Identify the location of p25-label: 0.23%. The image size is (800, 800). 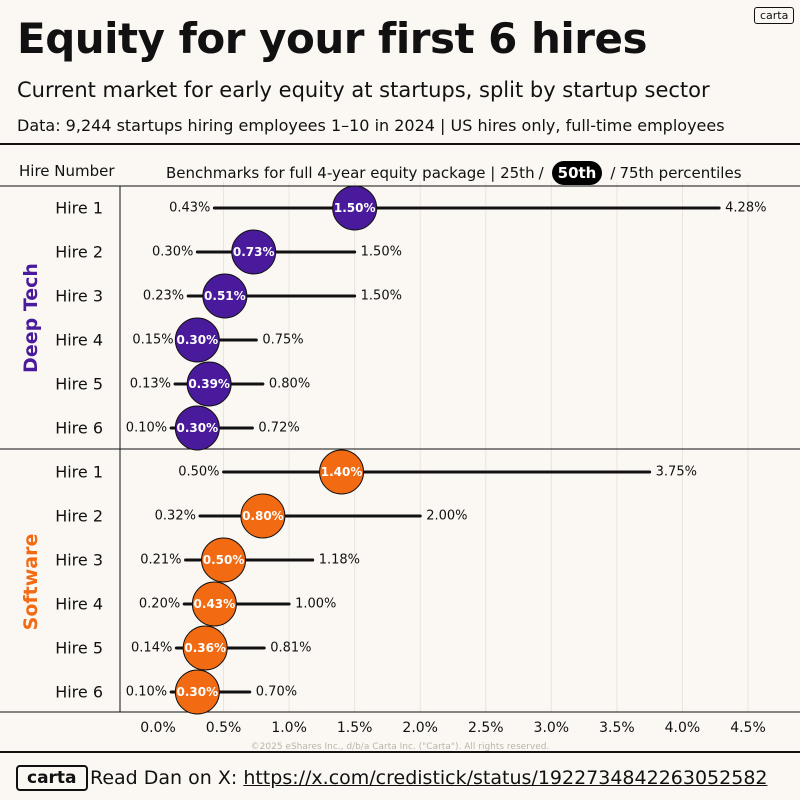
(163, 296).